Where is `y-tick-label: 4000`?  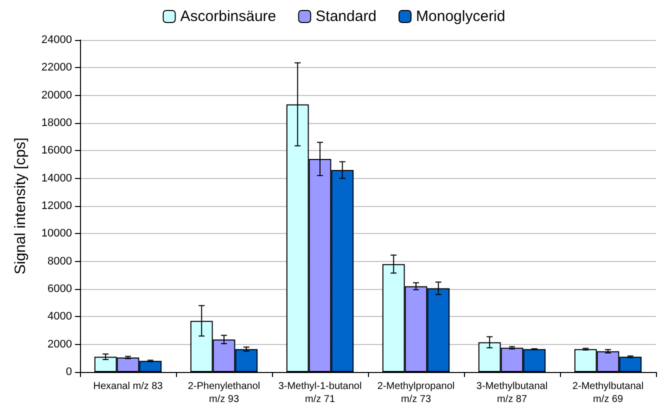 y-tick-label: 4000 is located at coordinates (60, 316).